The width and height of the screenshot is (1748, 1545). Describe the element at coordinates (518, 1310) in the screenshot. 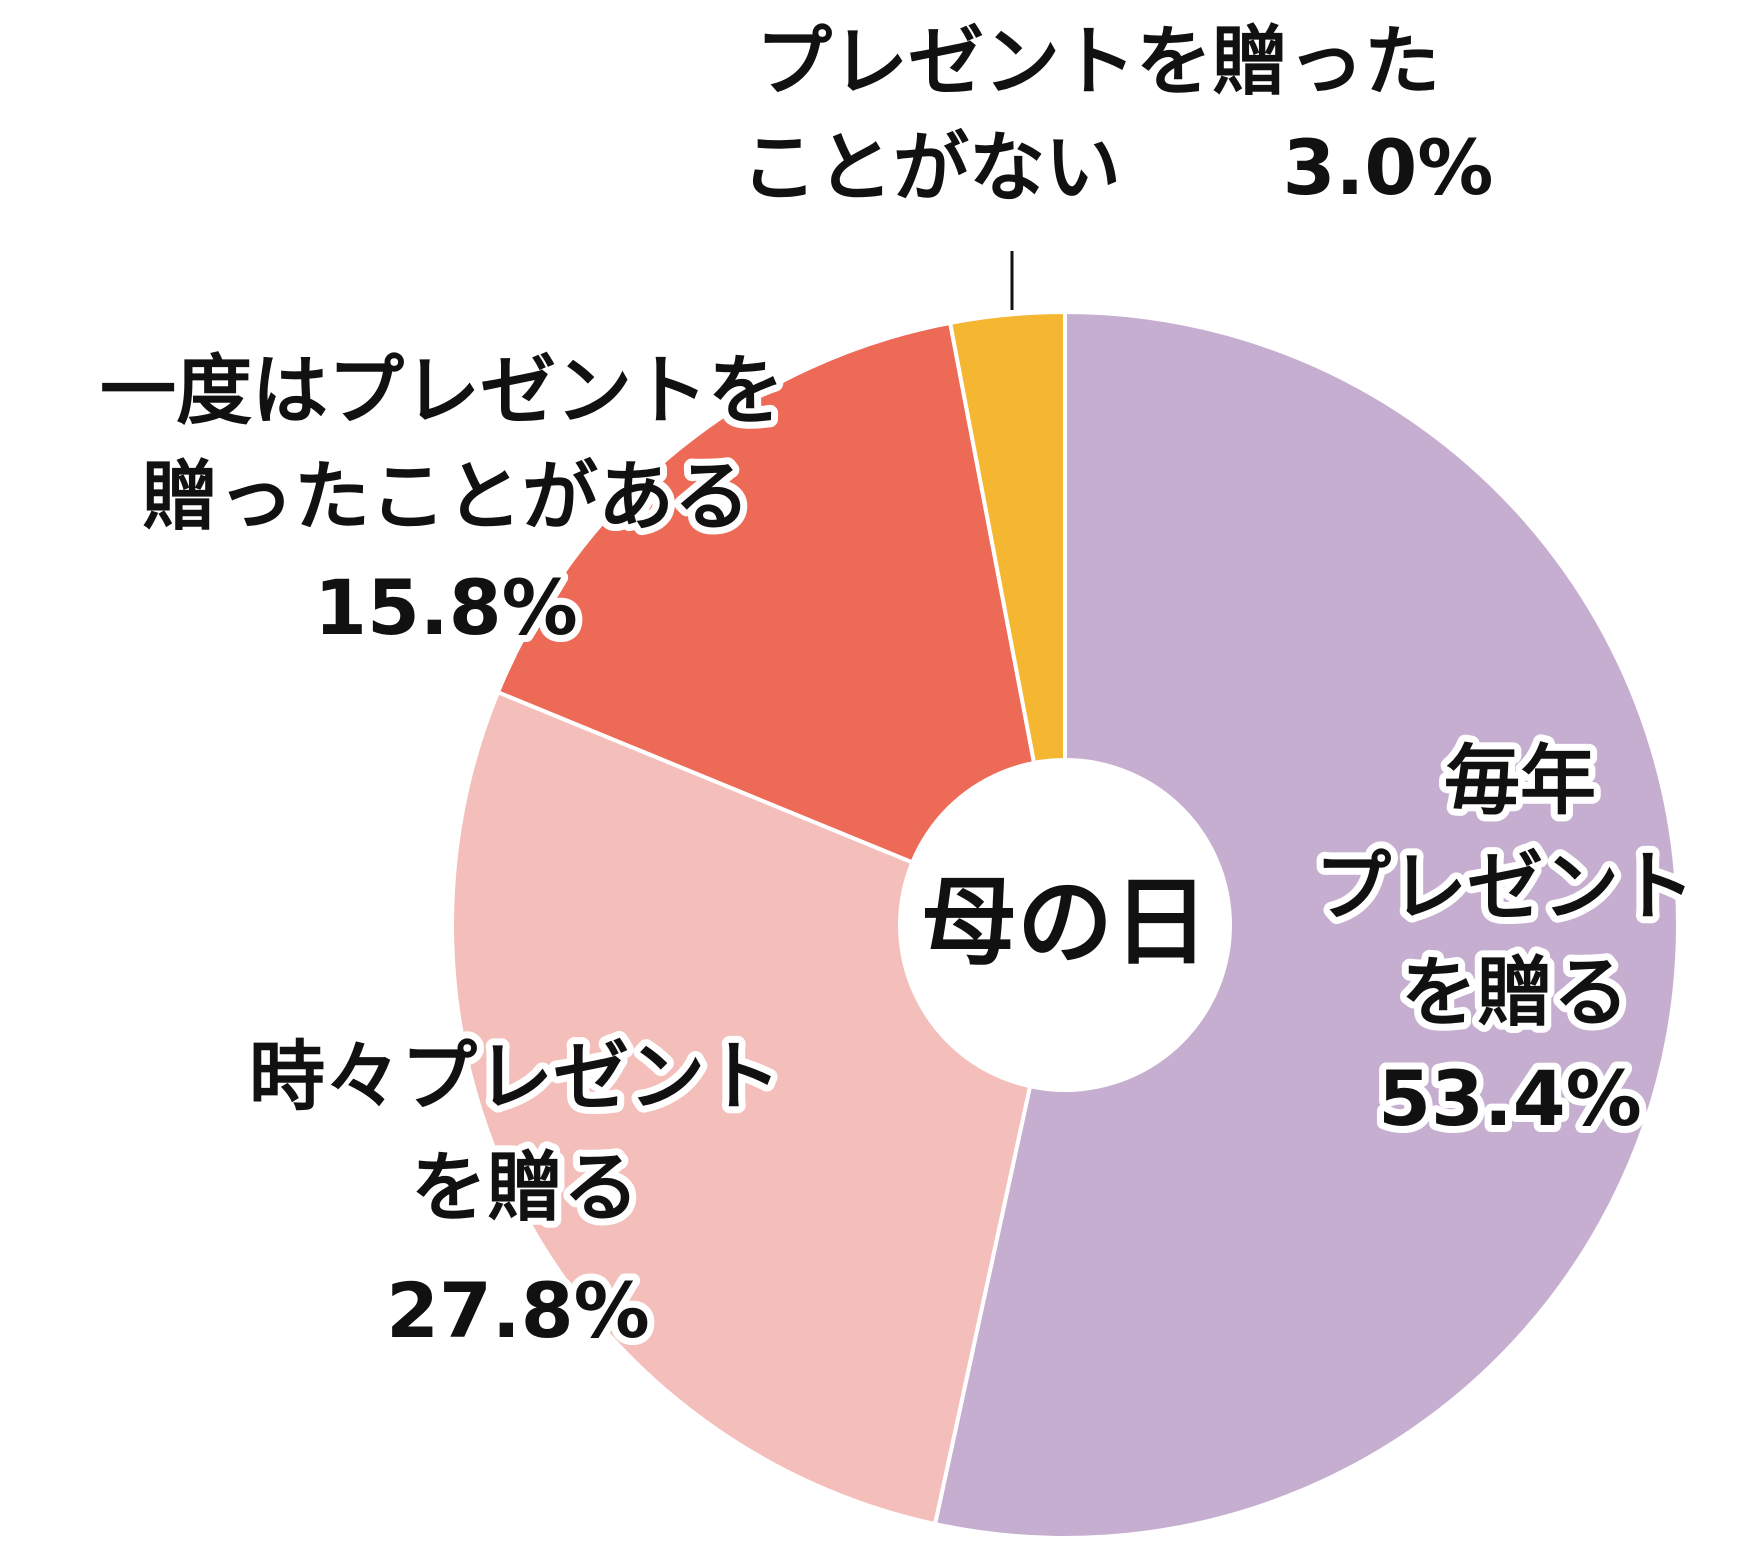

I see `value-label: 27.8%` at that location.